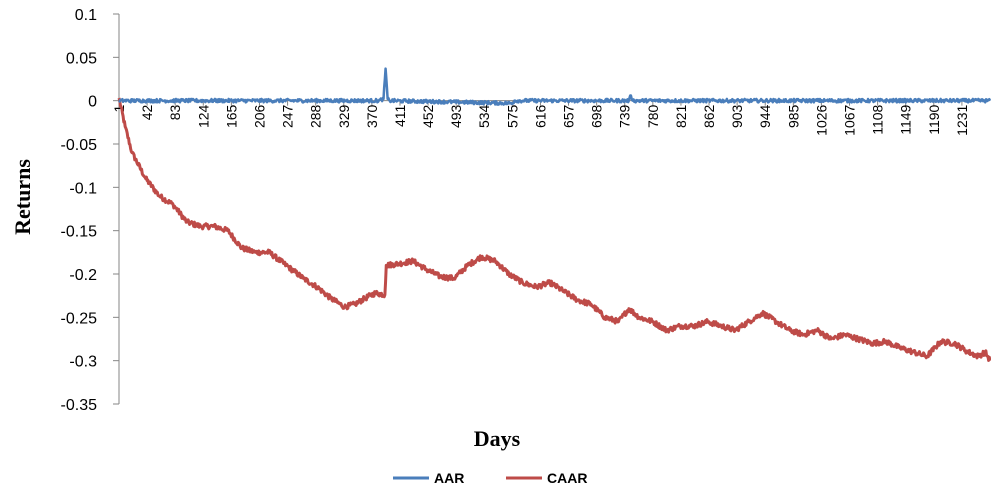  What do you see at coordinates (83, 275) in the screenshot?
I see `y-tick-label: -0.2` at bounding box center [83, 275].